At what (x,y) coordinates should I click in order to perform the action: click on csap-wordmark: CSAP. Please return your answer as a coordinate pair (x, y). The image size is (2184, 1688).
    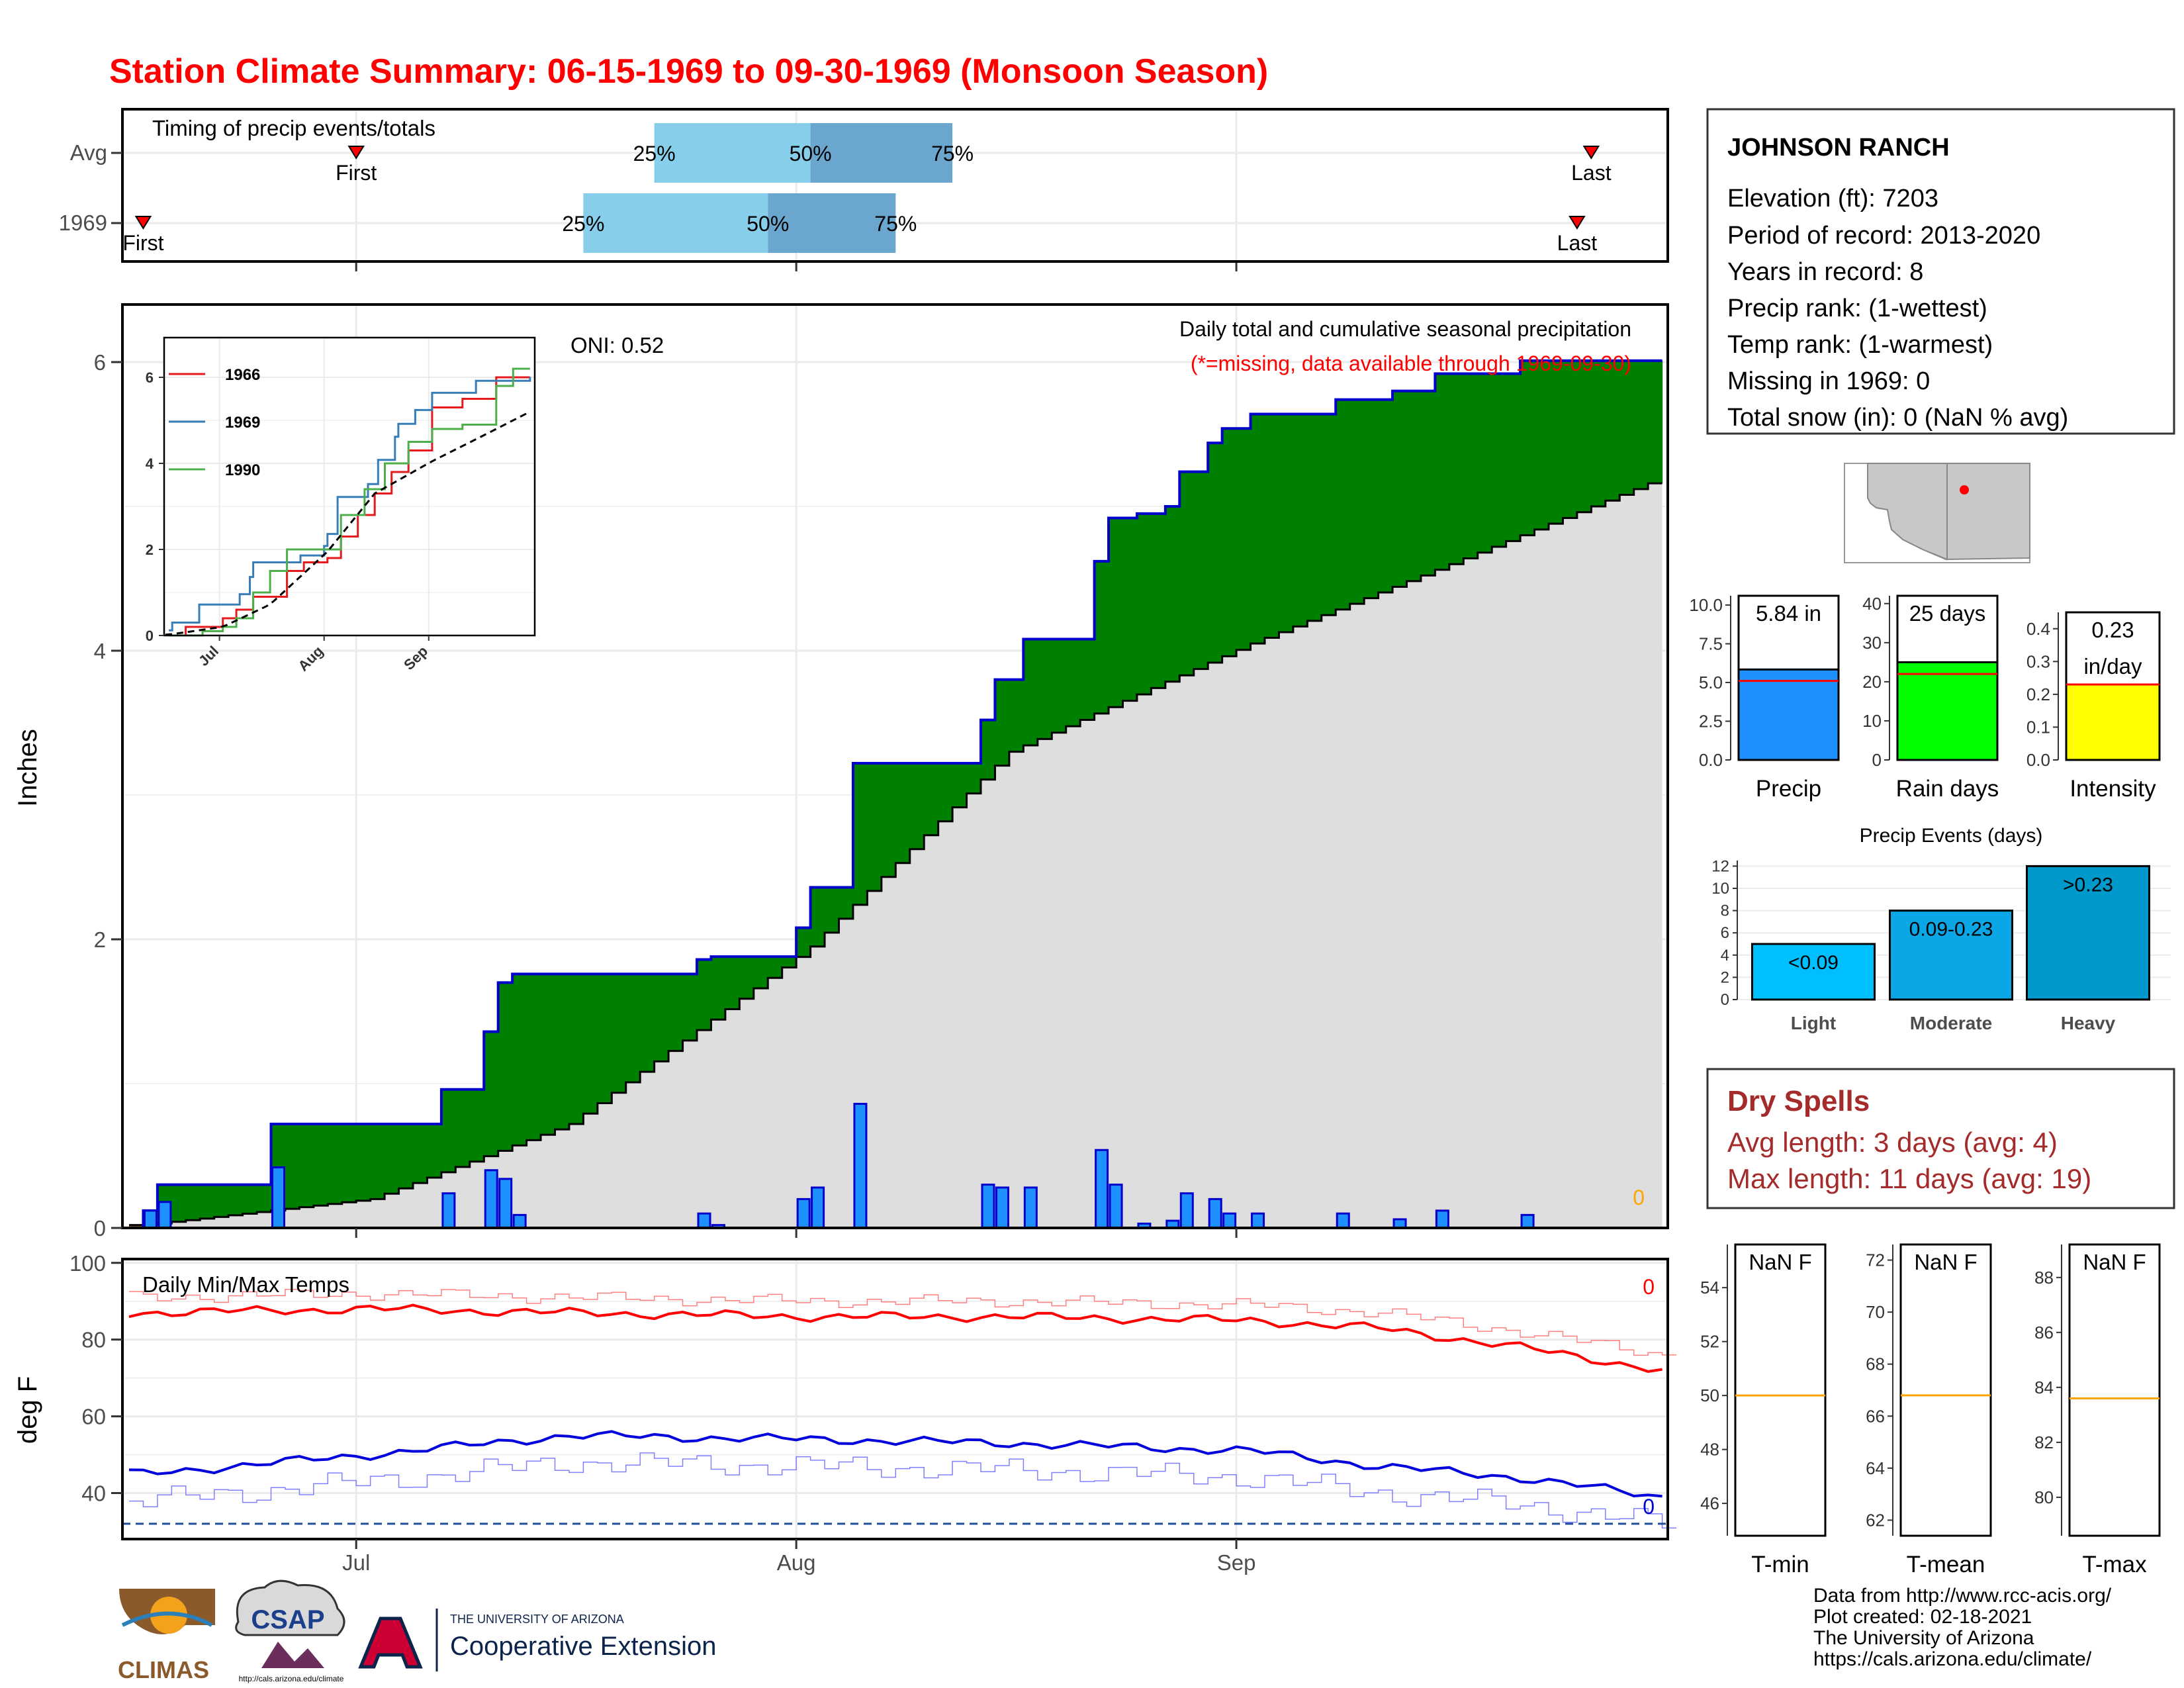
    Looking at the image, I should click on (287, 1619).